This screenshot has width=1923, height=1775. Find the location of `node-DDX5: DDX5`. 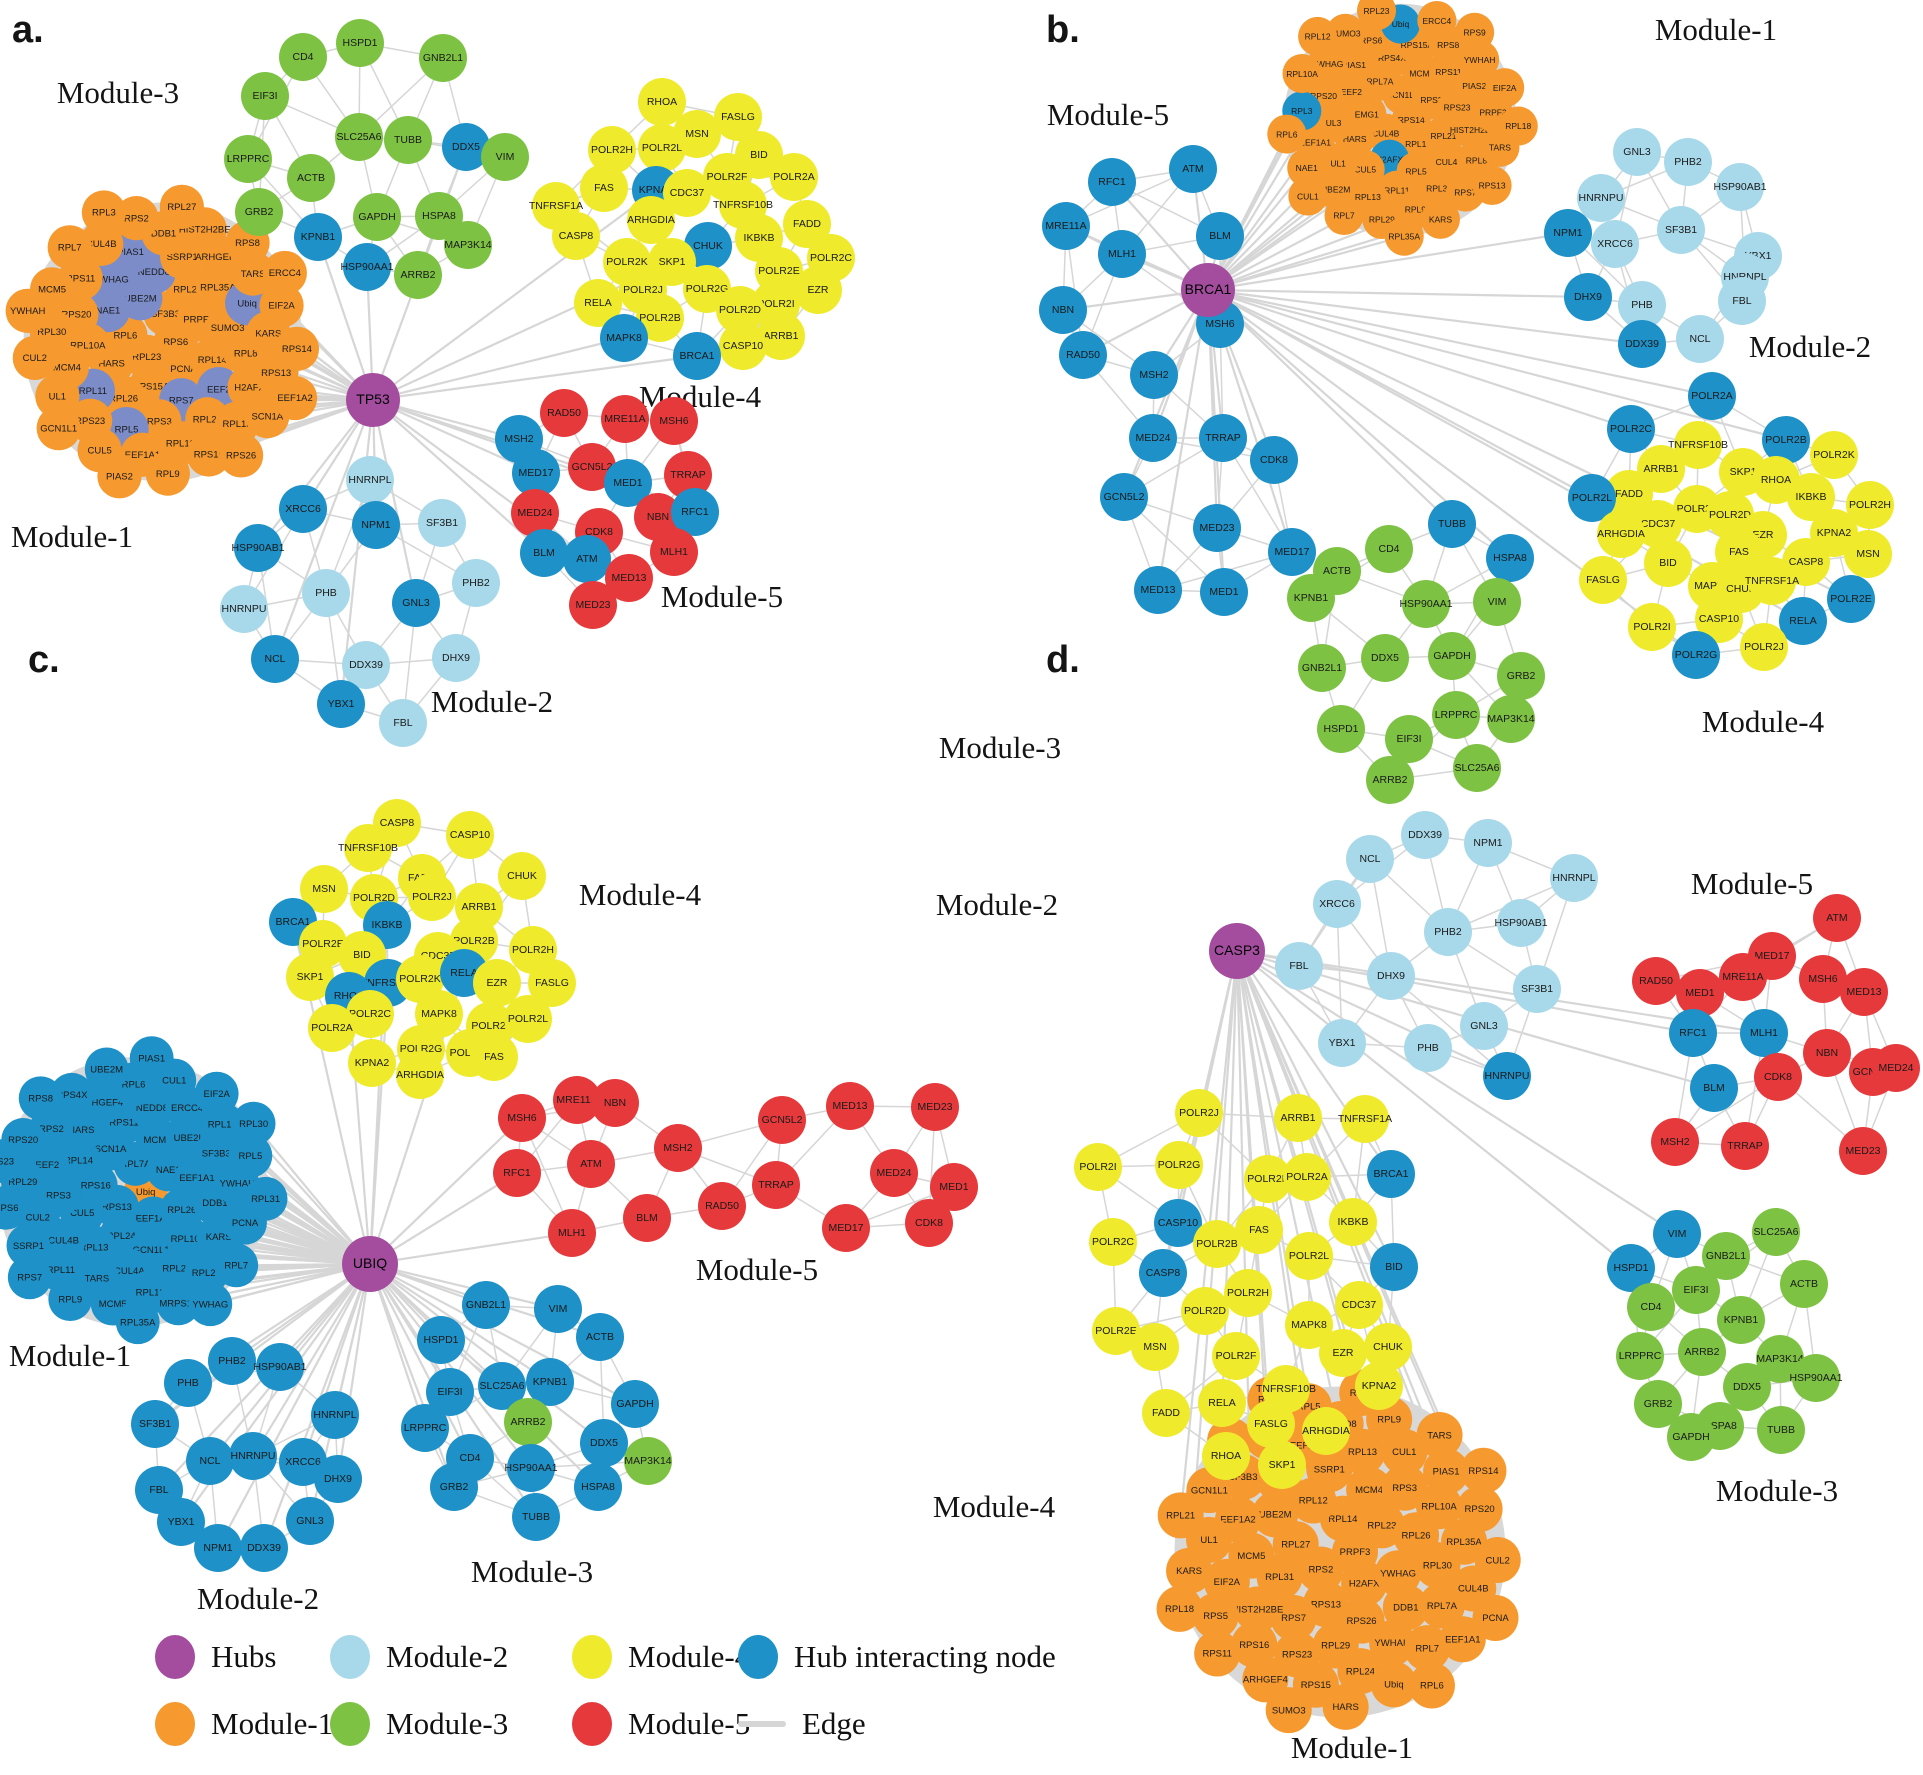

node-DDX5: DDX5 is located at coordinates (466, 147).